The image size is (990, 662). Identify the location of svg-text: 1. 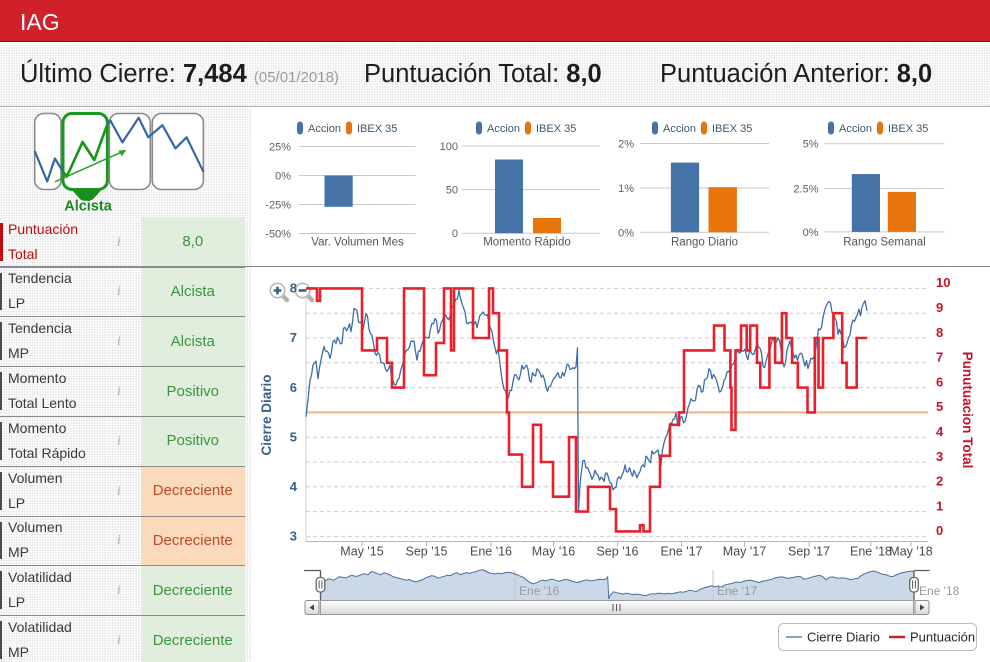
(939, 505).